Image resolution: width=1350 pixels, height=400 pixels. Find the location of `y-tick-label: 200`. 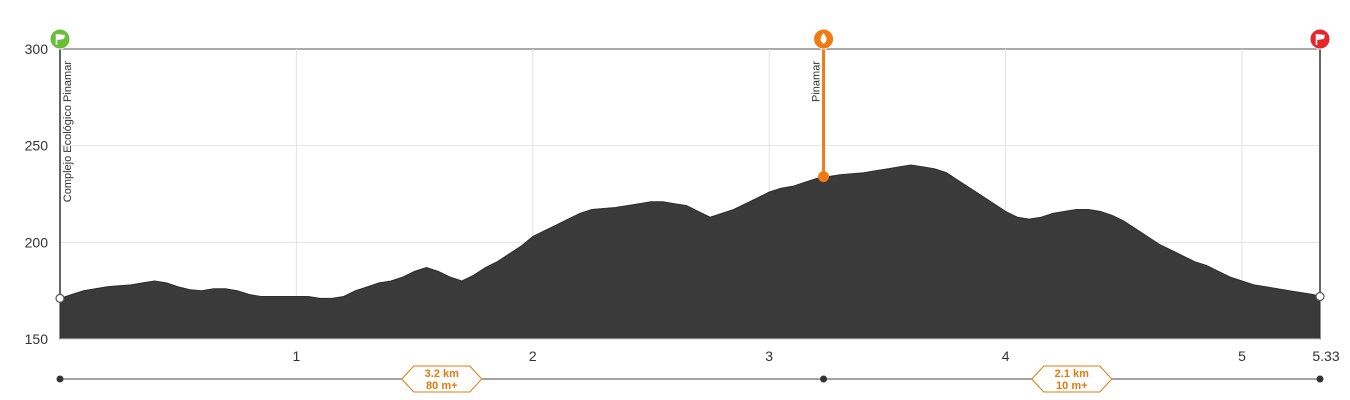

y-tick-label: 200 is located at coordinates (37, 242).